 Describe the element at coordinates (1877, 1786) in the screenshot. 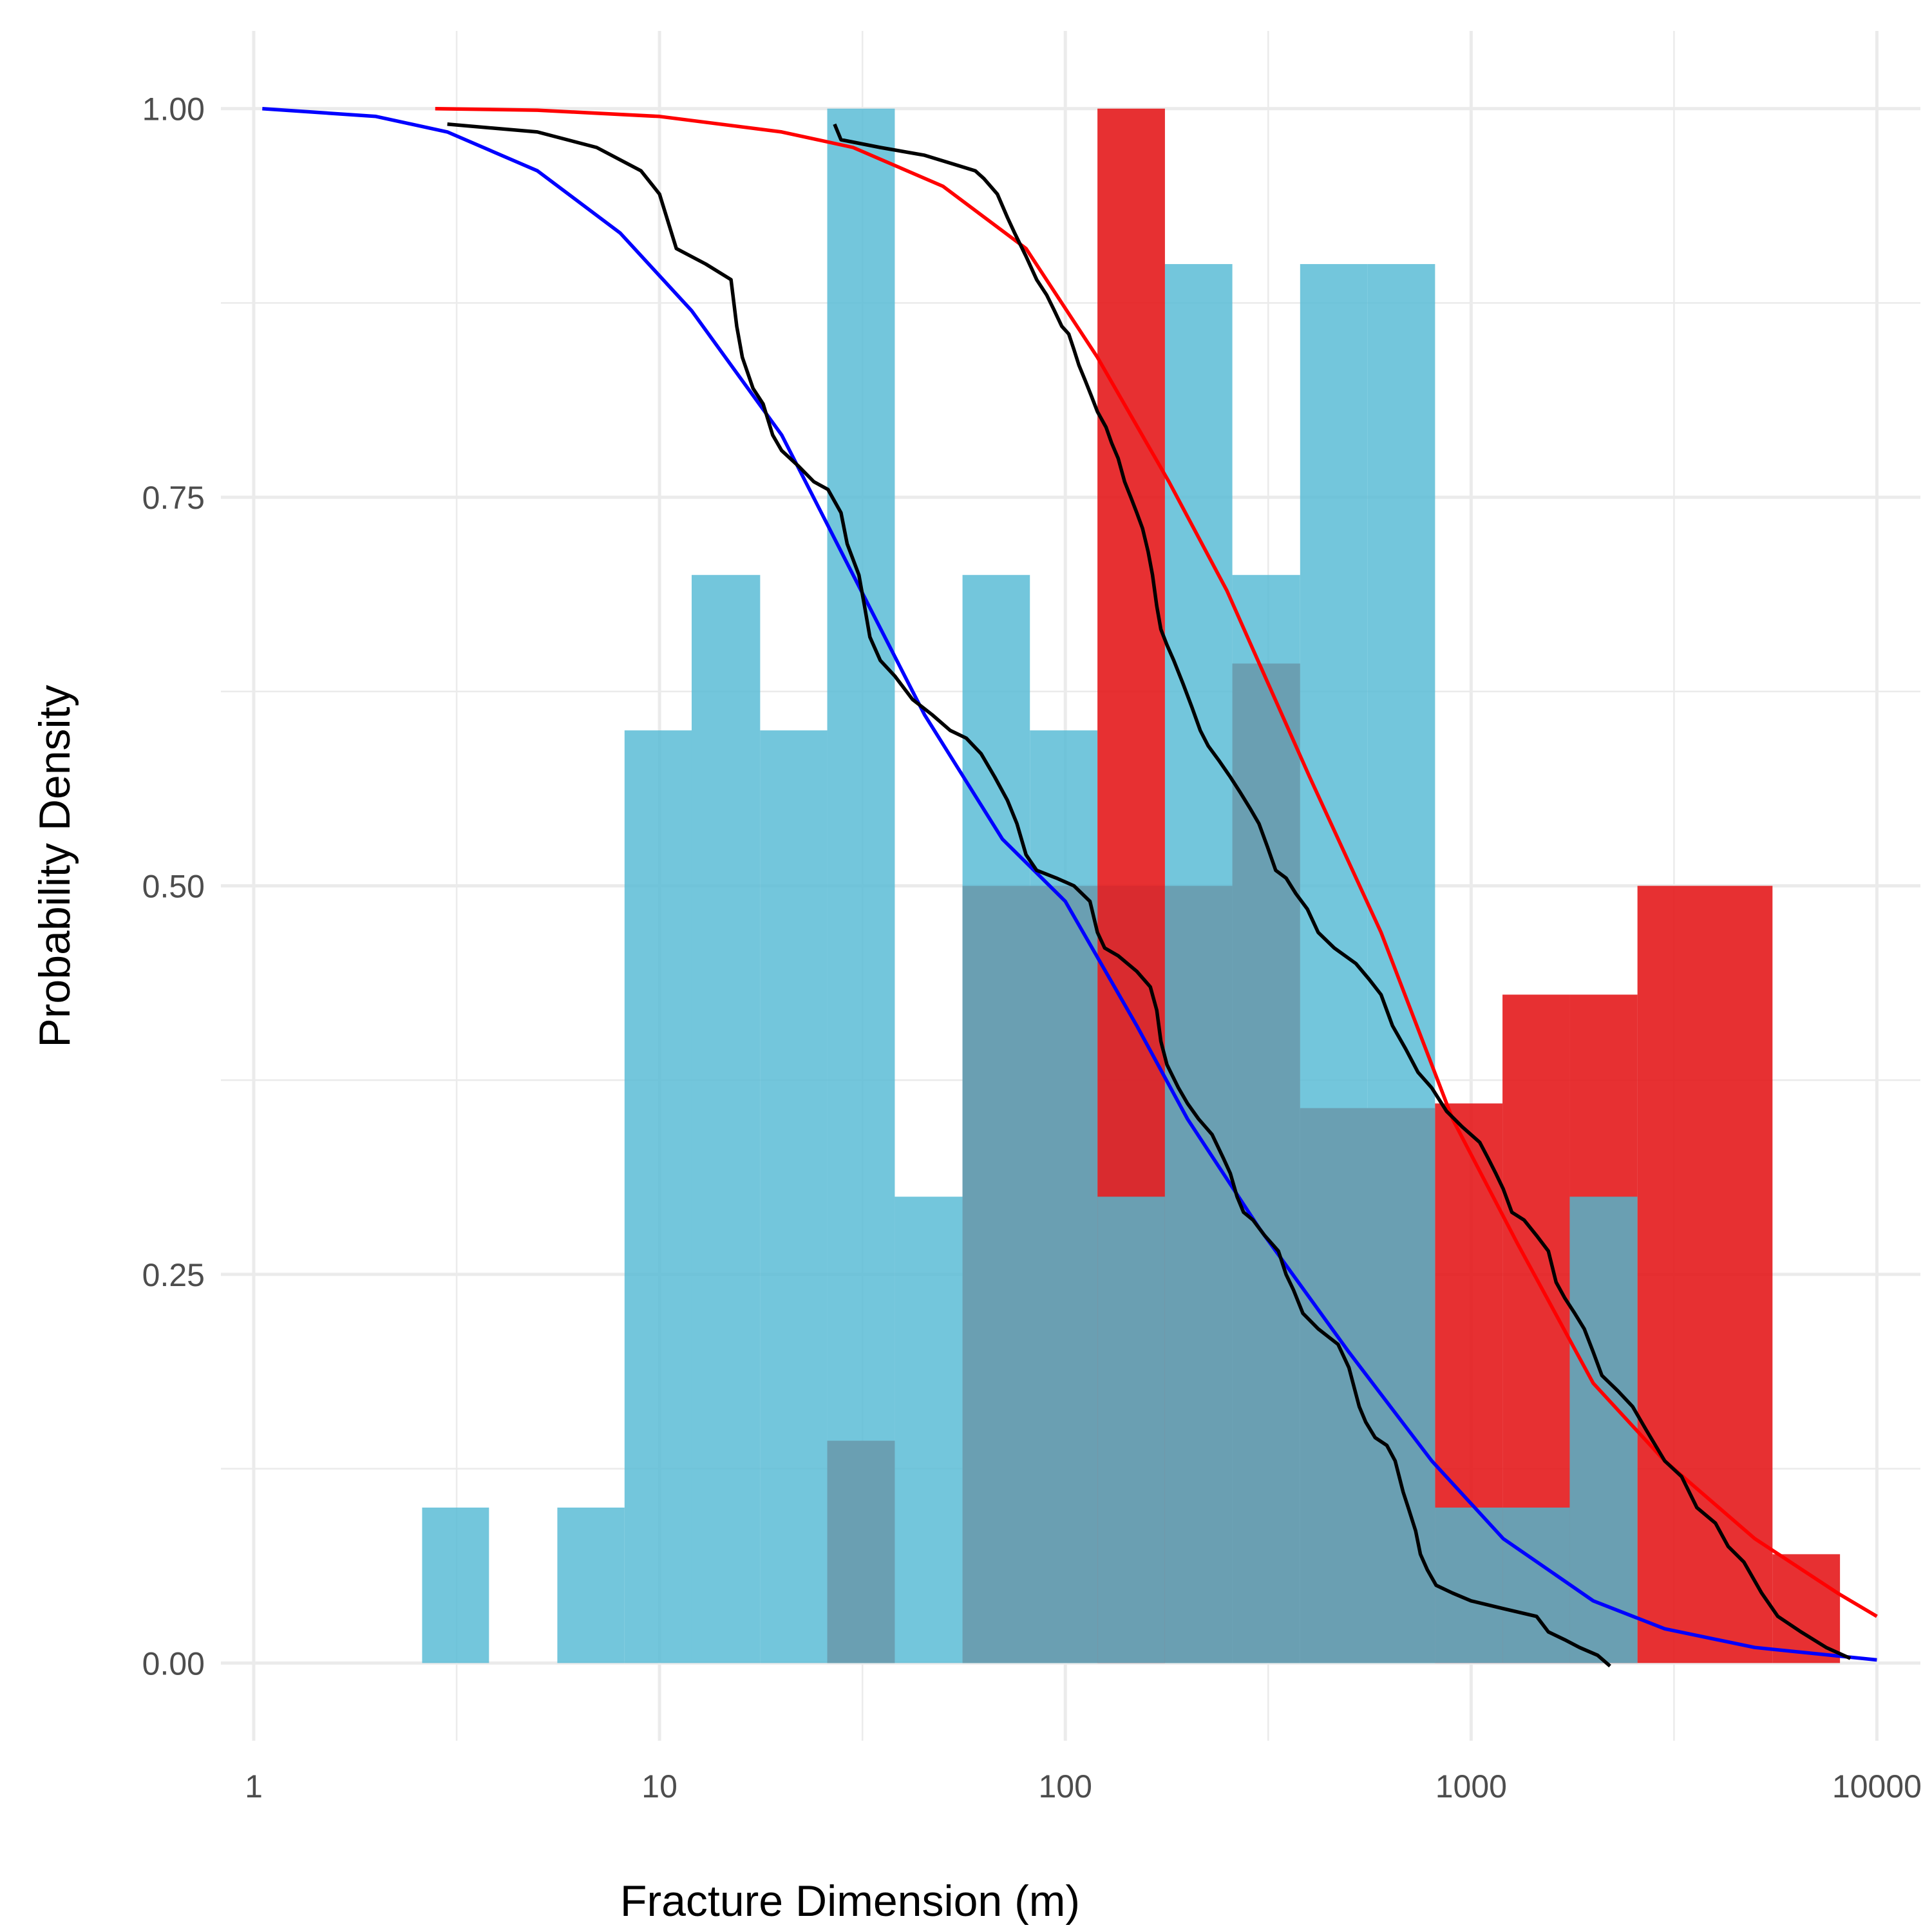

I see `x-tick-label: 10000` at that location.